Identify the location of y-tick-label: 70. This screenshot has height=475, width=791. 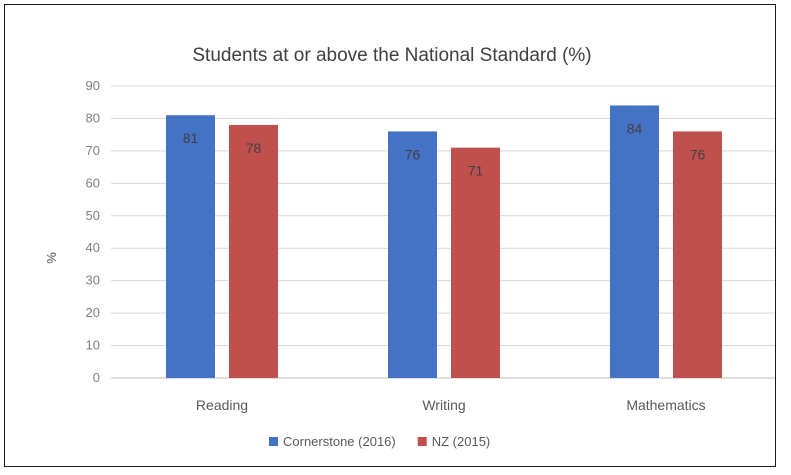
(93, 150).